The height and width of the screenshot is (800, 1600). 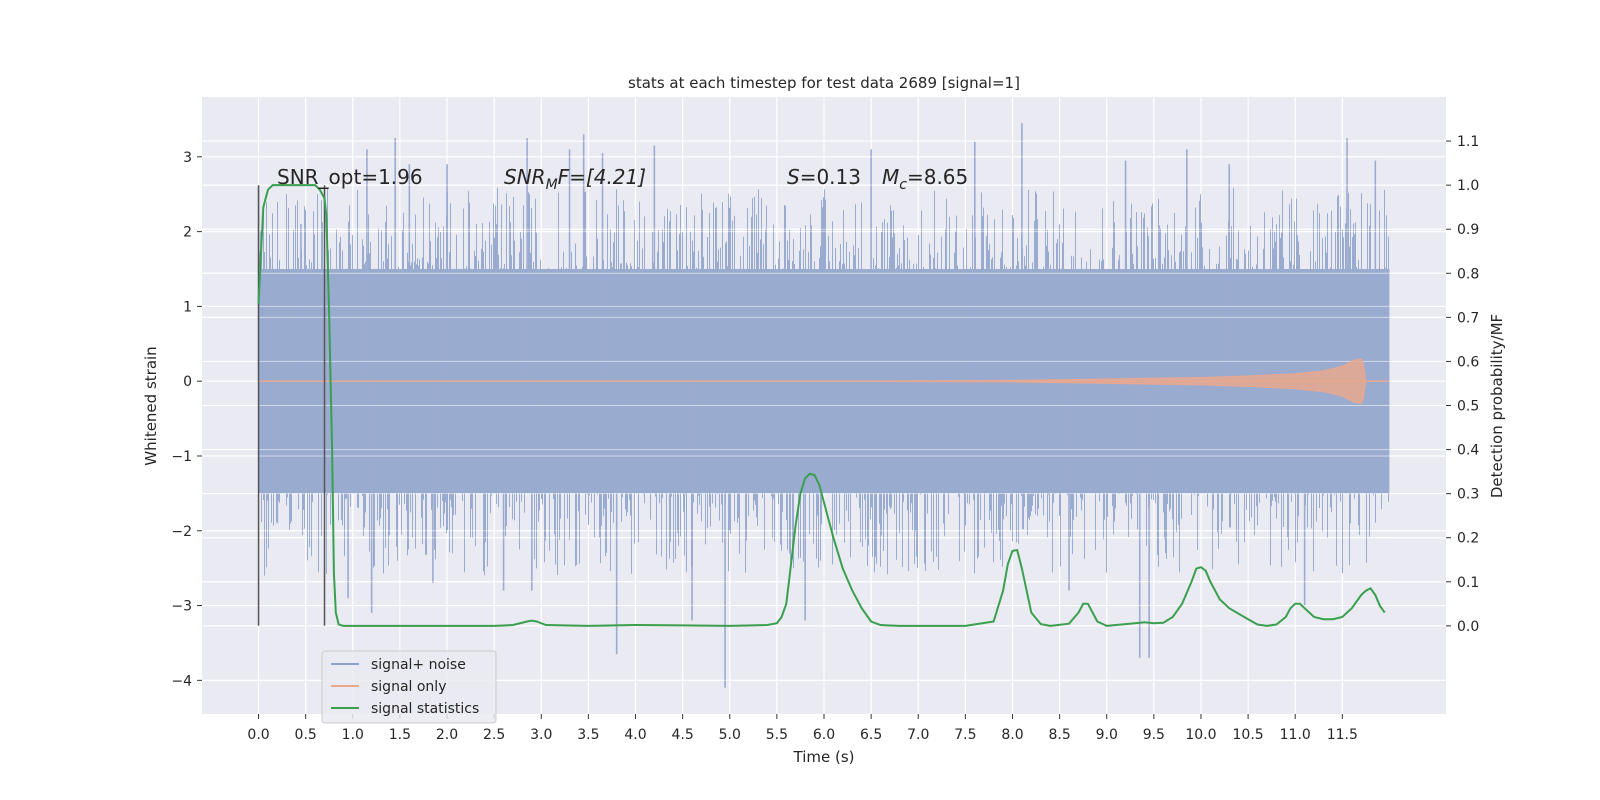 What do you see at coordinates (306, 735) in the screenshot?
I see `x-tick-label: 0.5` at bounding box center [306, 735].